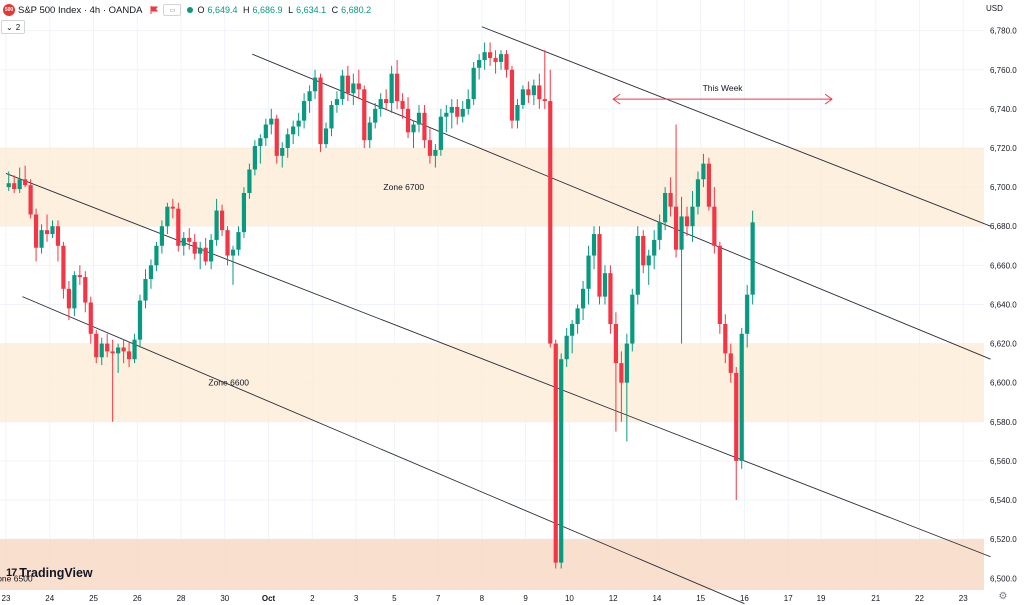  Describe the element at coordinates (492, 382) in the screenshot. I see `zone-band` at that location.